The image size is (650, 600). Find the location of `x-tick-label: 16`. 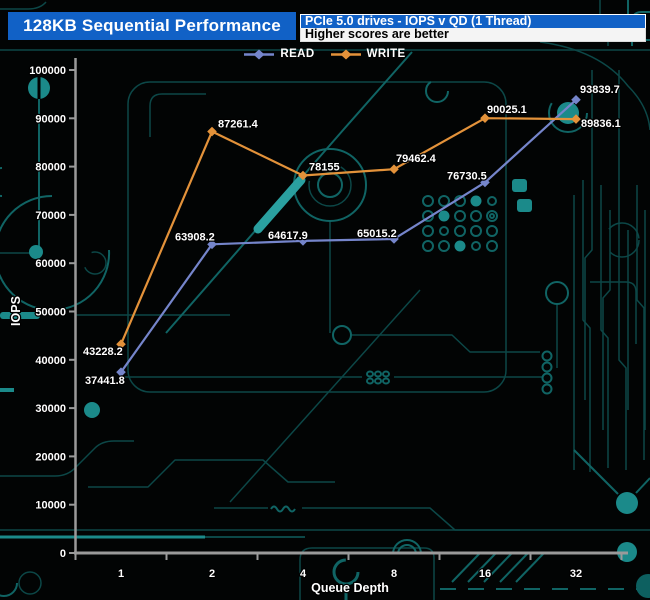

x-tick-label: 16 is located at coordinates (485, 574).